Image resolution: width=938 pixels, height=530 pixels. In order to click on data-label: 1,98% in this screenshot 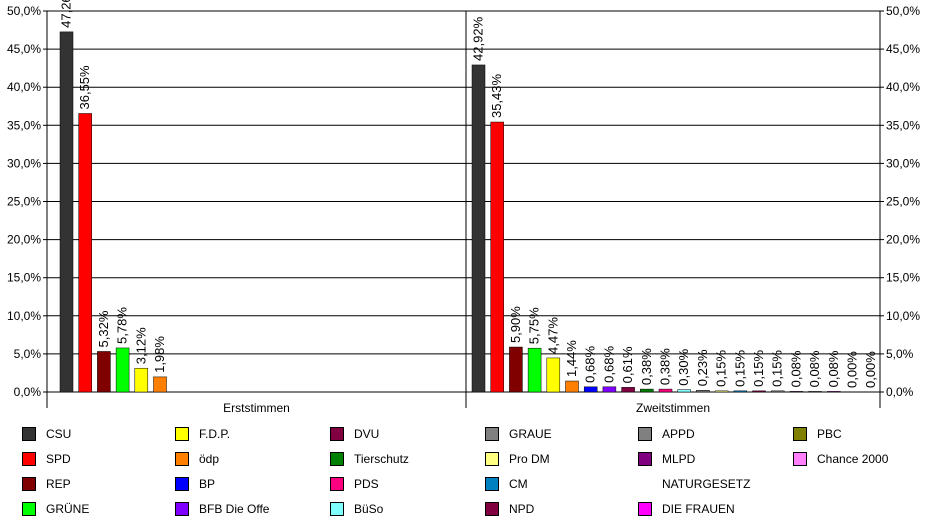, I will do `click(159, 354)`.